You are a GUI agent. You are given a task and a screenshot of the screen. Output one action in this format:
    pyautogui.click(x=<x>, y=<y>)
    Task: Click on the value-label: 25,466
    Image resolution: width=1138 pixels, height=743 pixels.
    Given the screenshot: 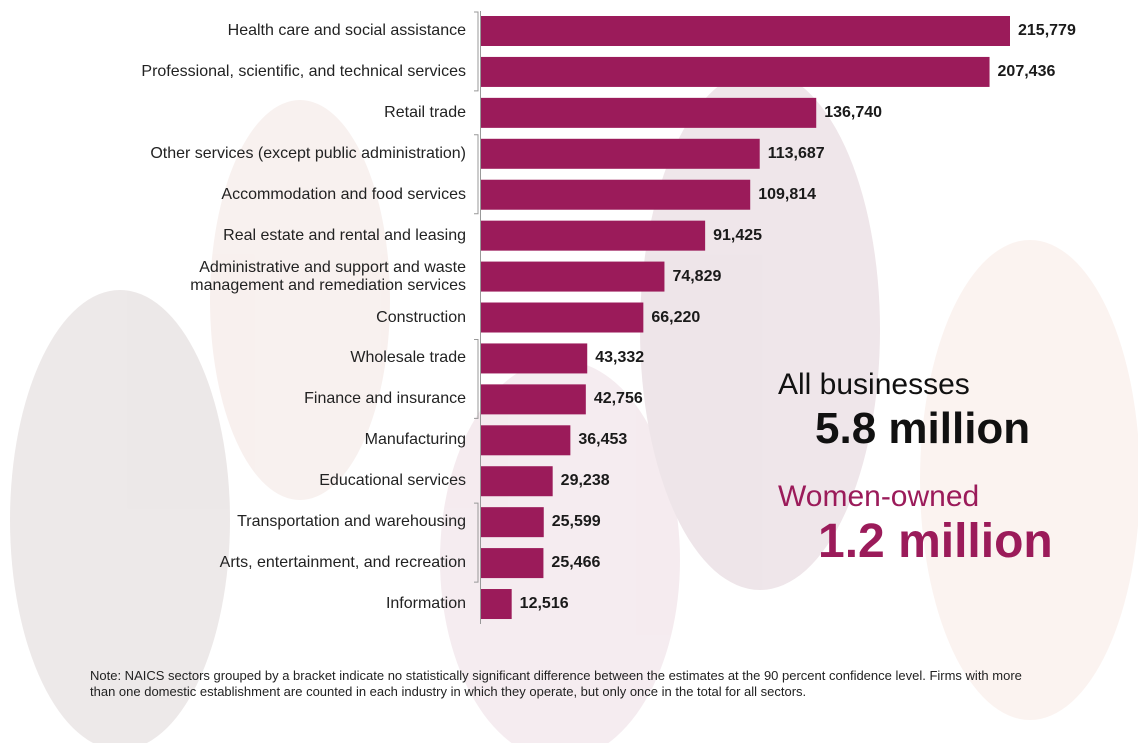 What is the action you would take?
    pyautogui.click(x=576, y=563)
    